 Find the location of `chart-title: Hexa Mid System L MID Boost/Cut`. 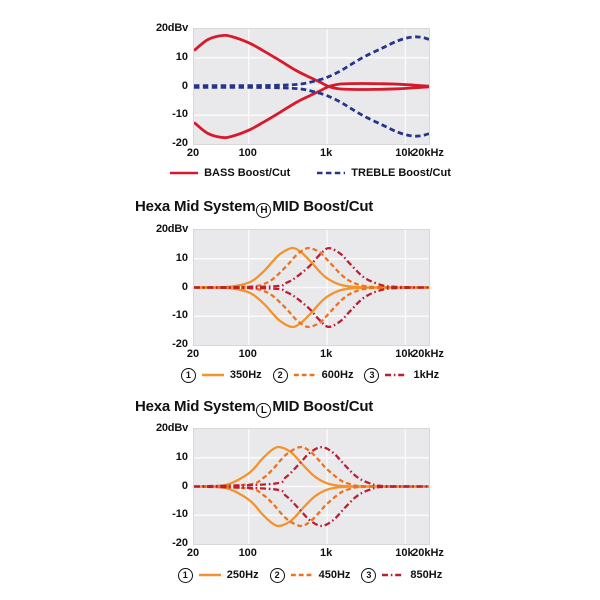

chart-title: Hexa Mid System L MID Boost/Cut is located at coordinates (254, 408).